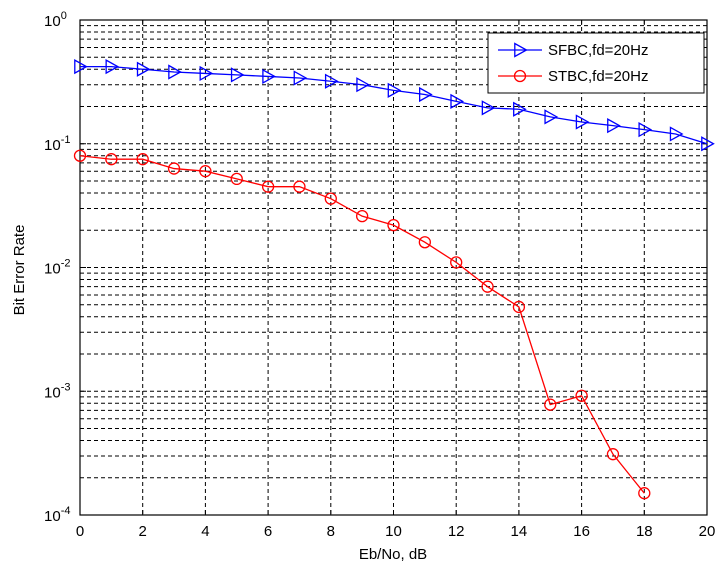 This screenshot has height=571, width=720. What do you see at coordinates (456, 531) in the screenshot?
I see `x-tick-label: 12` at bounding box center [456, 531].